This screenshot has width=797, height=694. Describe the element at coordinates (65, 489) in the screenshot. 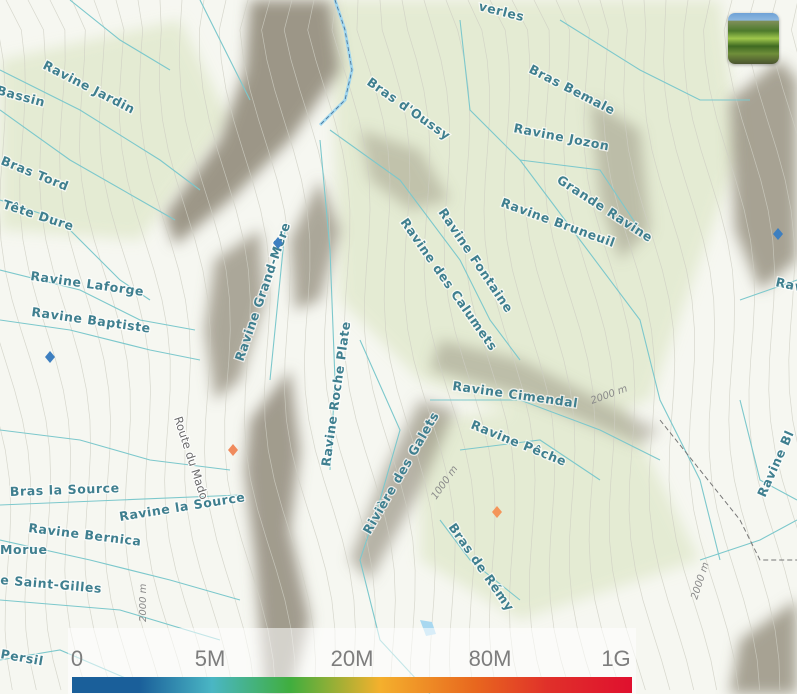

I see `label: Bras la Source` at that location.